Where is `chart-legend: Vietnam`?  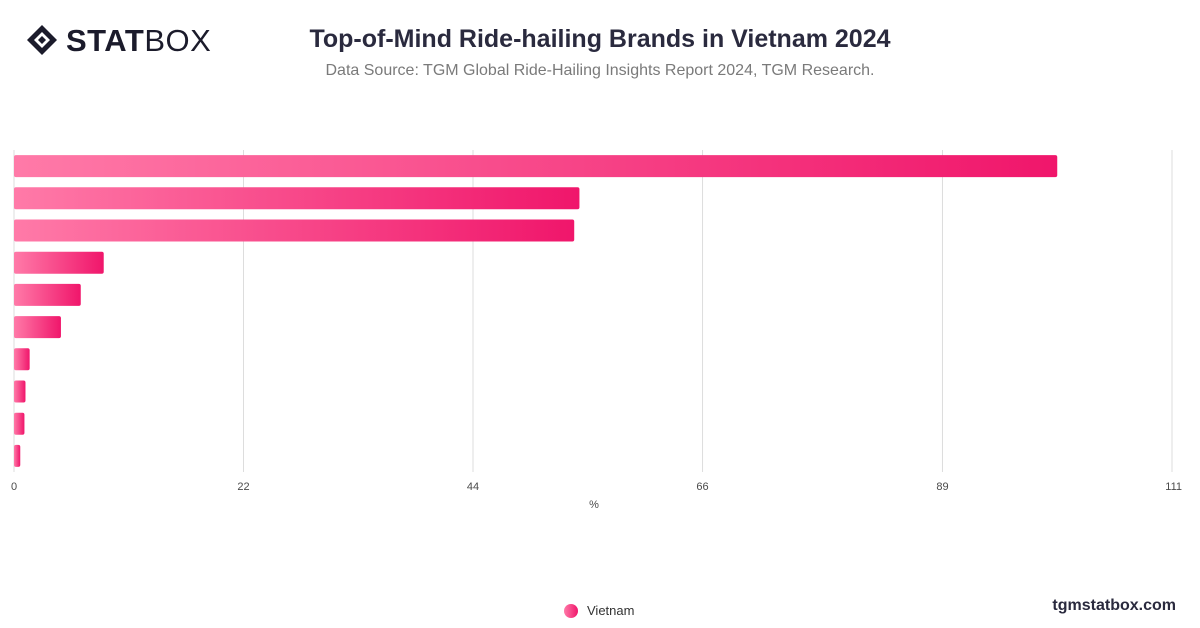 chart-legend: Vietnam is located at coordinates (599, 610).